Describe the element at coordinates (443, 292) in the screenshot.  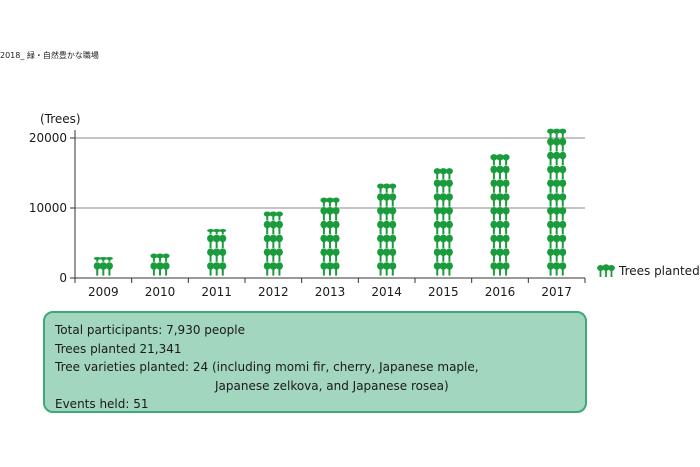
I see `x-tick-label: 2015` at that location.